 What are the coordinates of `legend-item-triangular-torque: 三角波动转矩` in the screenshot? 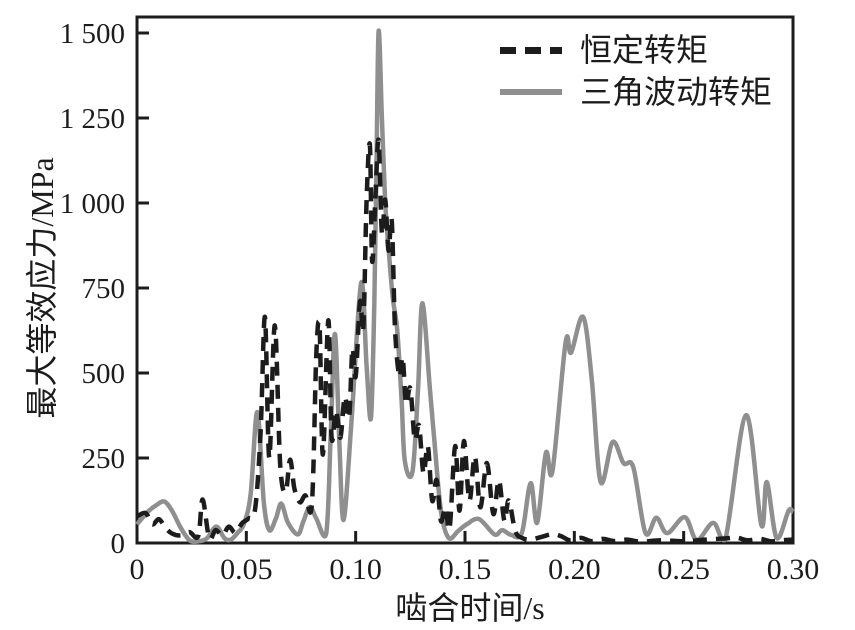 It's located at (636, 92).